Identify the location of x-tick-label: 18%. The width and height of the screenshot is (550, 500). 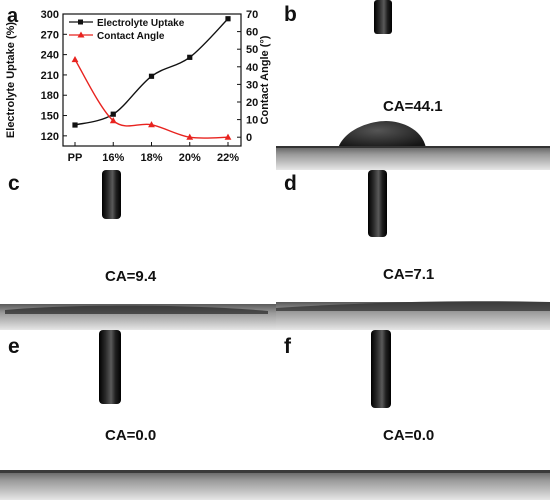
(151, 158).